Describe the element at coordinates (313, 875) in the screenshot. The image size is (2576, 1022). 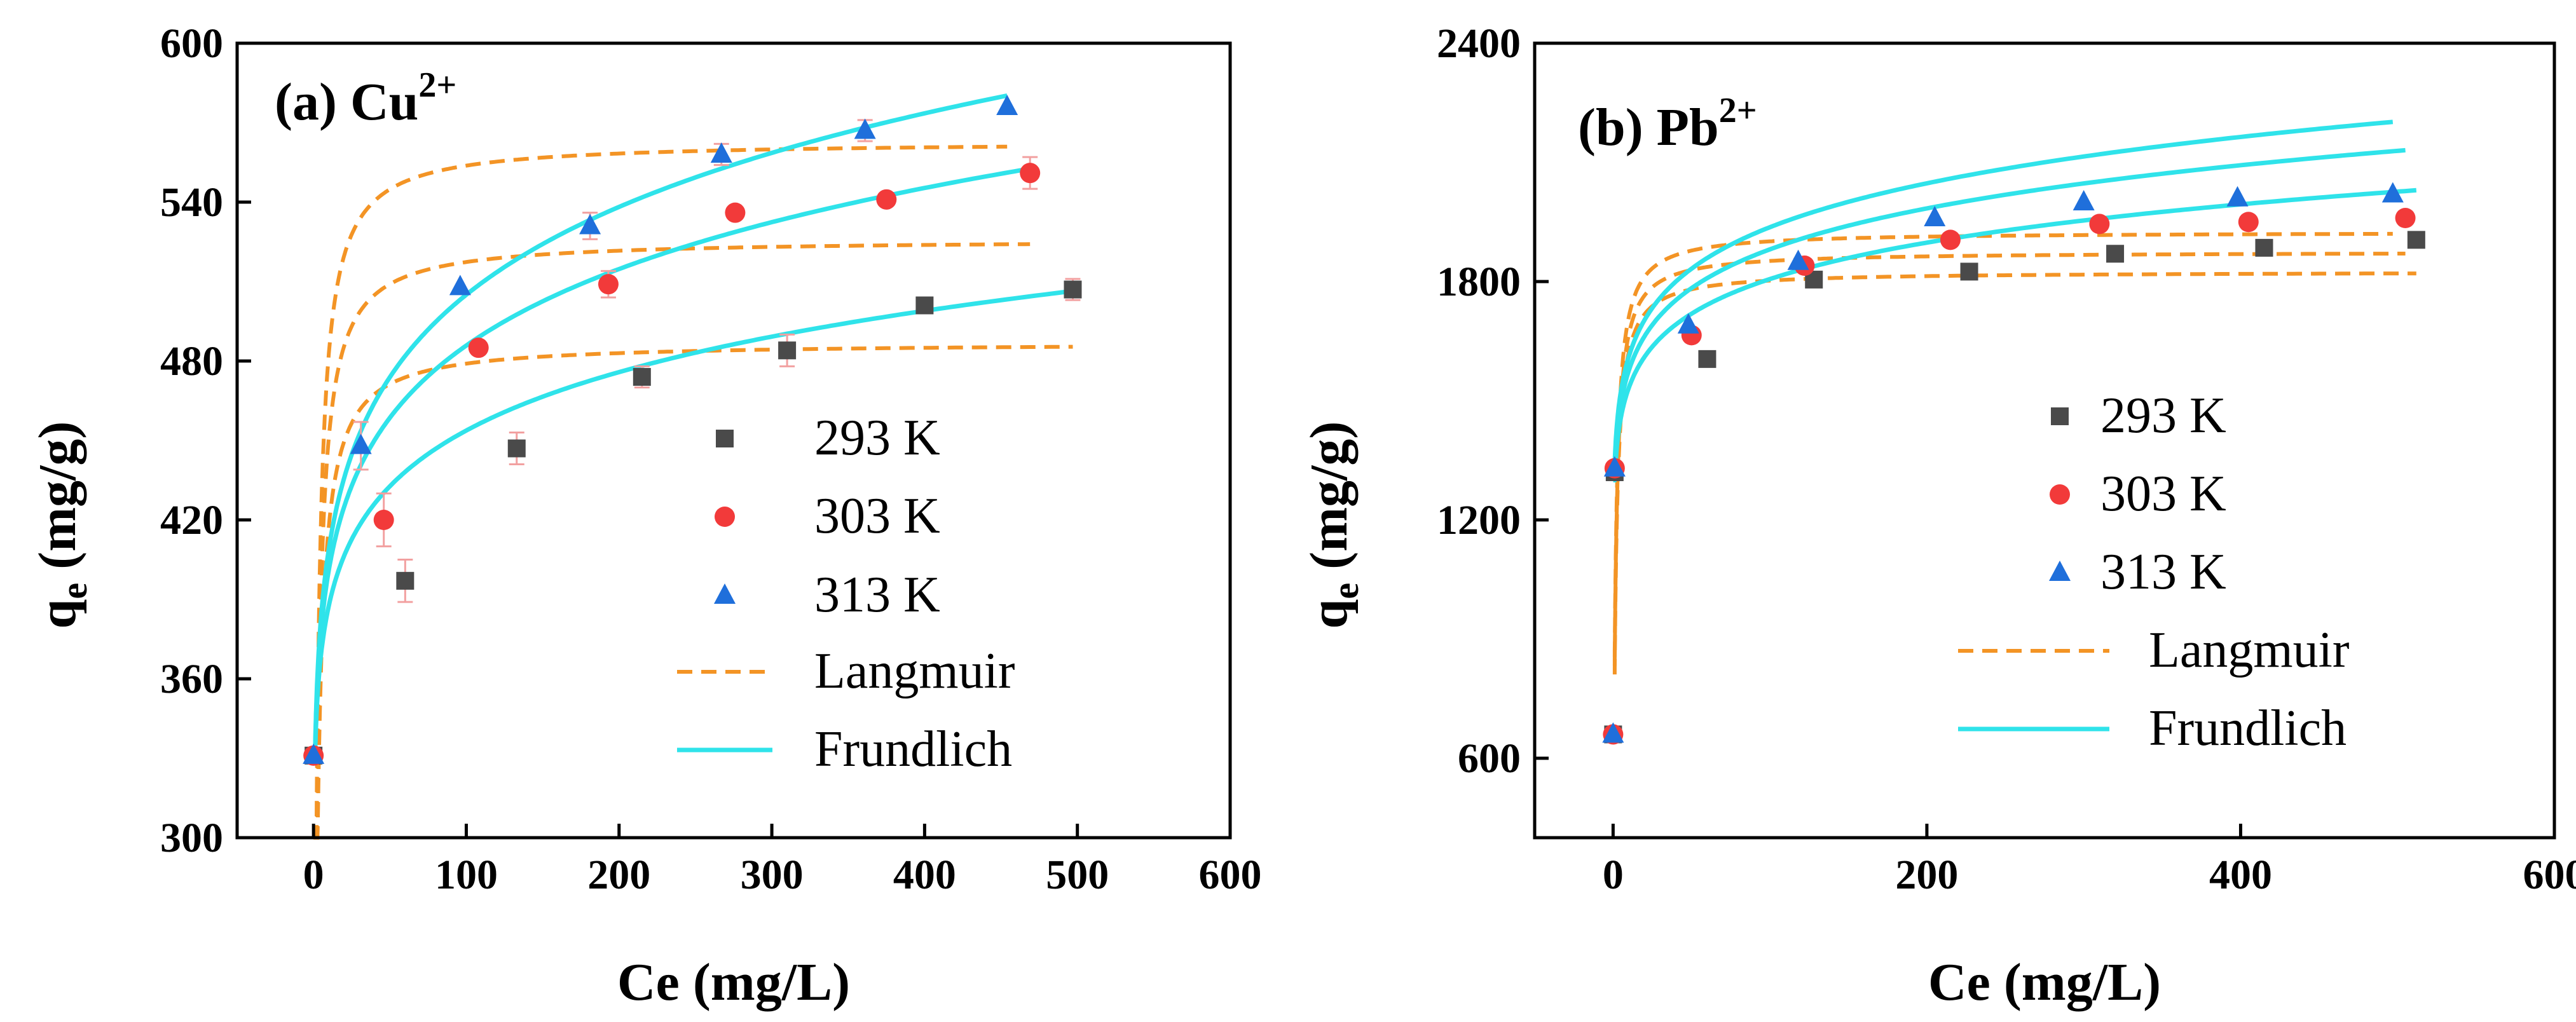
I see `panel-a-x-tick-label: 0` at that location.